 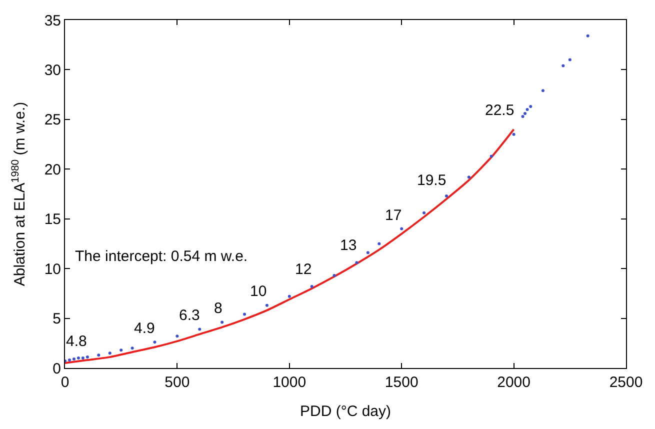 I want to click on x-tick-label: 500, so click(x=177, y=382).